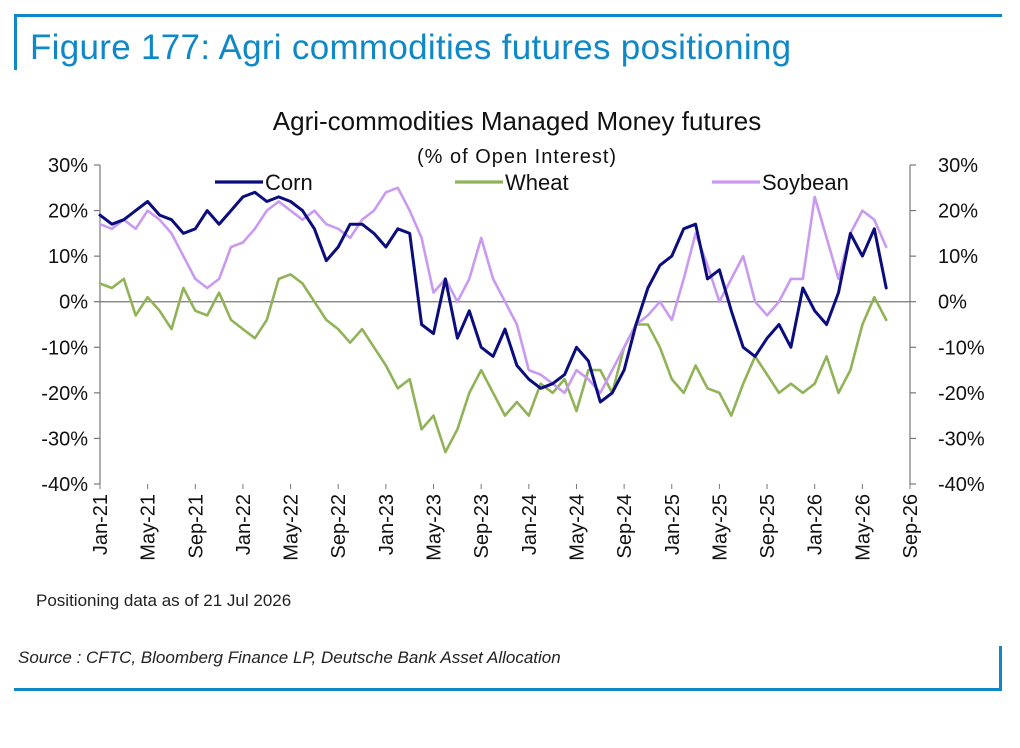  What do you see at coordinates (958, 166) in the screenshot?
I see `y-tick-label-right: 30%` at bounding box center [958, 166].